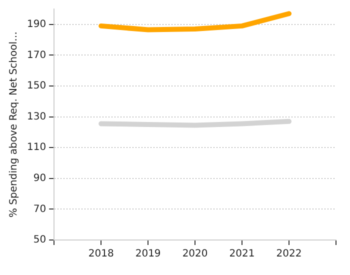  I want to click on y-tick-label: 130, so click(36, 116).